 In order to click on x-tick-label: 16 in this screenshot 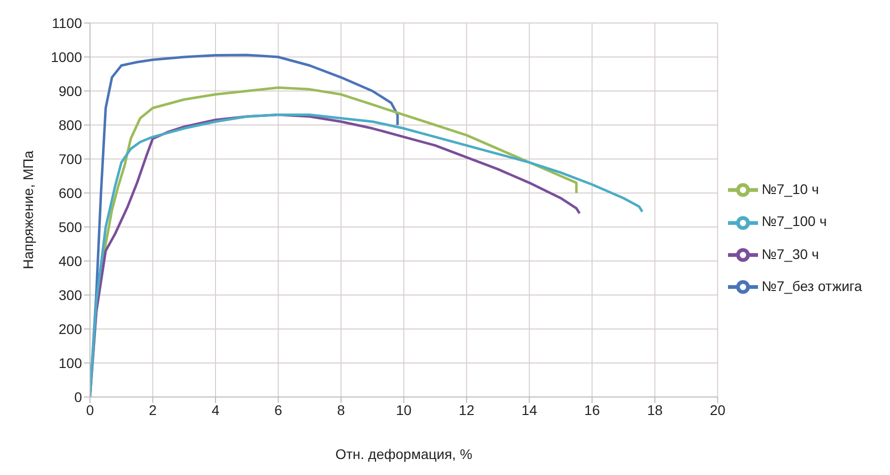, I will do `click(592, 410)`.